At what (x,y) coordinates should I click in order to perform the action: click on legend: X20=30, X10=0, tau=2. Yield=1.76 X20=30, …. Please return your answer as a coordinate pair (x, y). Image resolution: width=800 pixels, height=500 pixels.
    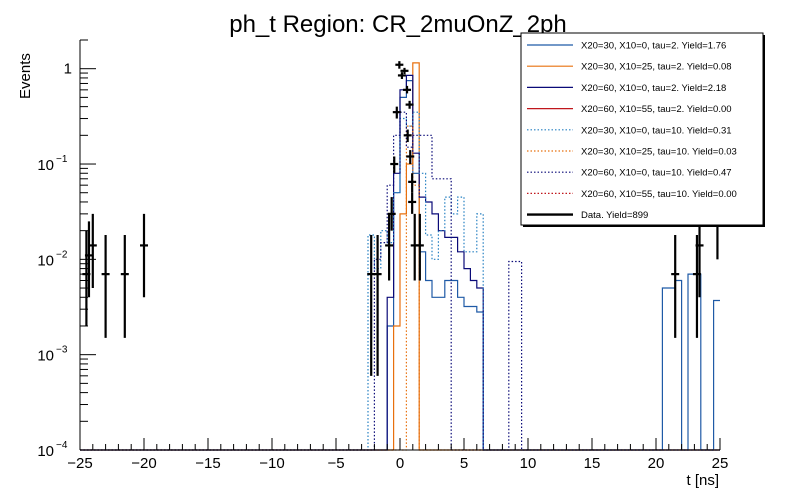
    Looking at the image, I should click on (642, 129).